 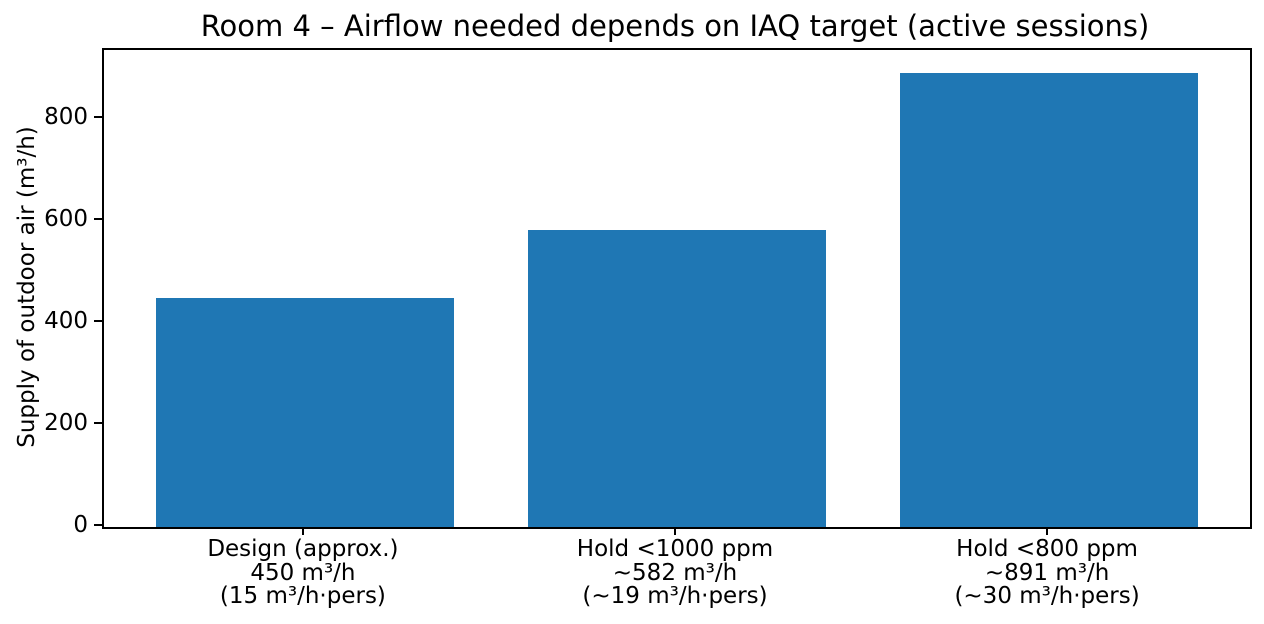 I want to click on y-tick-label: 200, so click(x=66, y=423).